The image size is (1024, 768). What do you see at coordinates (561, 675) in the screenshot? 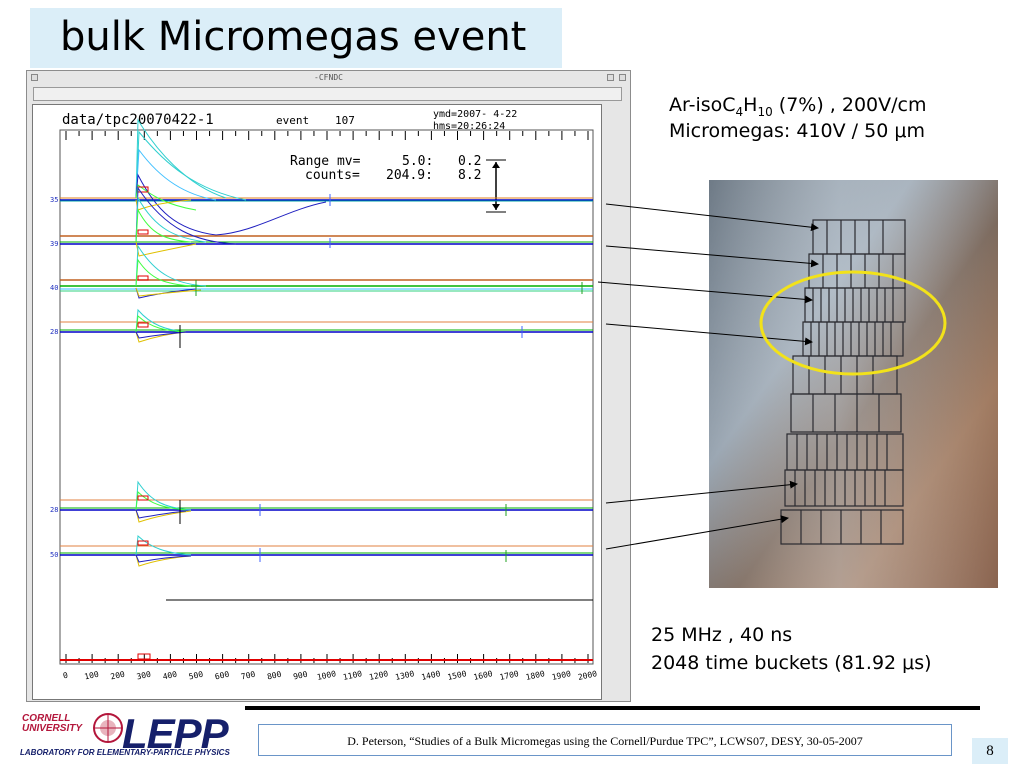
I see `x-tick-label: 1900` at bounding box center [561, 675].